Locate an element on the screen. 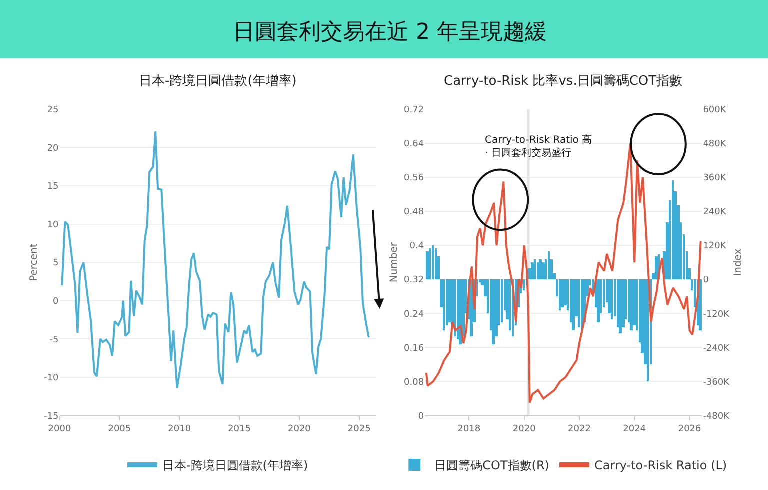 Image resolution: width=768 pixels, height=490 pixels. legend-label: 日本-跨境日圓借款(年增率) is located at coordinates (235, 465).